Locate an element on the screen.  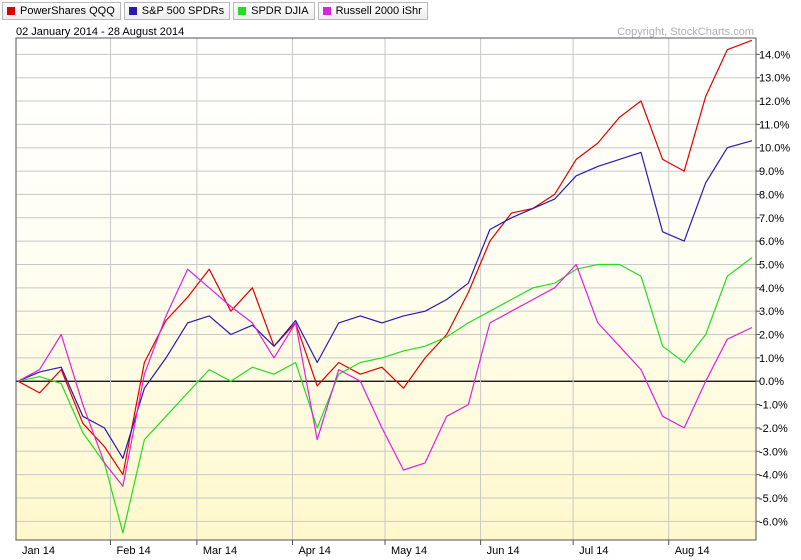
x-tick-label: Jan 14 is located at coordinates (38, 551).